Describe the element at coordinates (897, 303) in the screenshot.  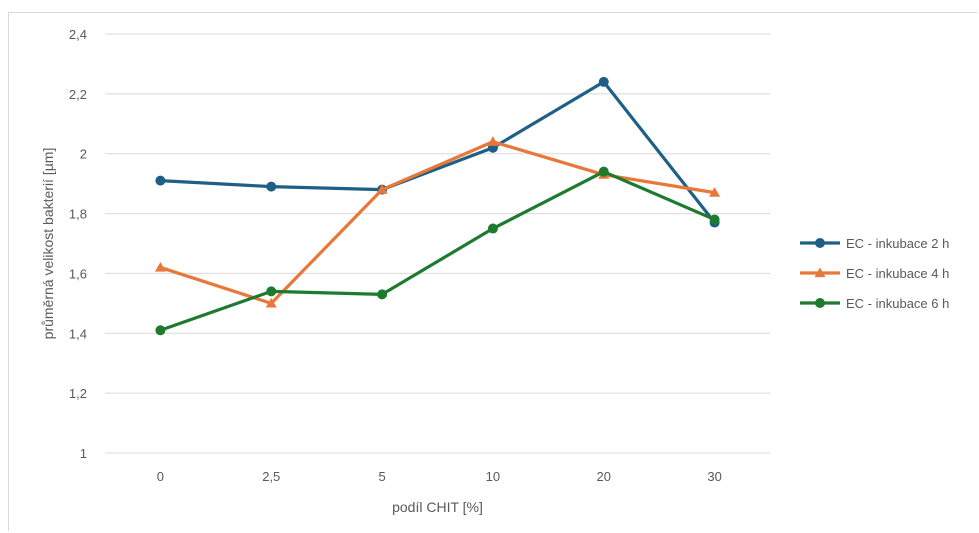
I see `legend-label: EC - inkubace 6 h` at that location.